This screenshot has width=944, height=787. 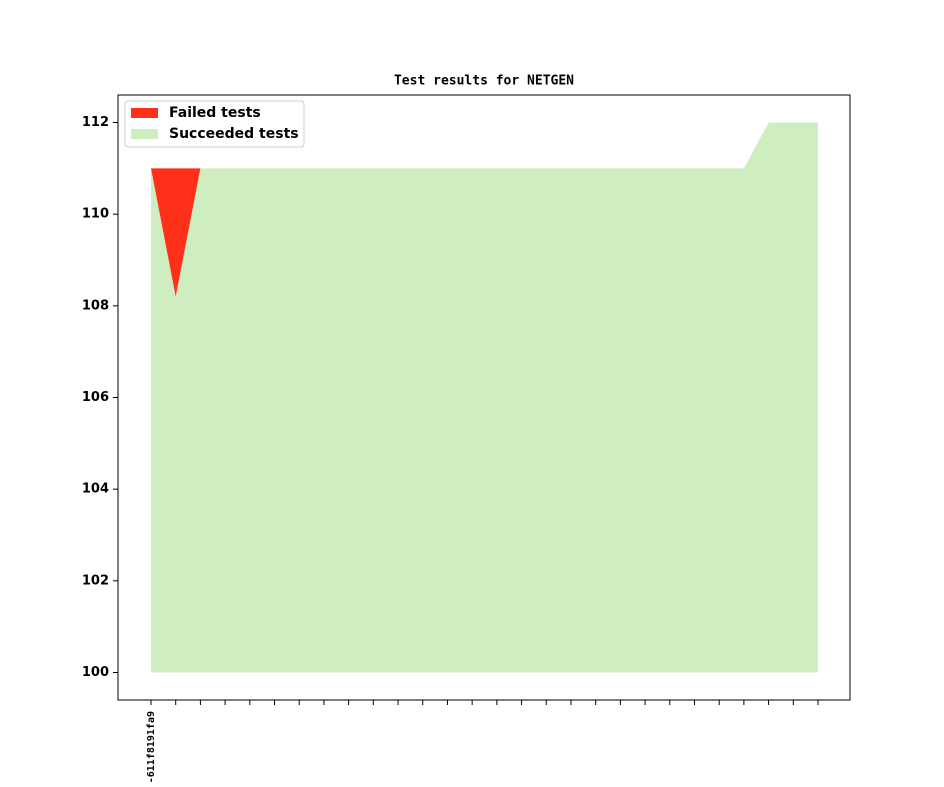 I want to click on legend: Failed tests Succeeded tests, so click(x=214, y=124).